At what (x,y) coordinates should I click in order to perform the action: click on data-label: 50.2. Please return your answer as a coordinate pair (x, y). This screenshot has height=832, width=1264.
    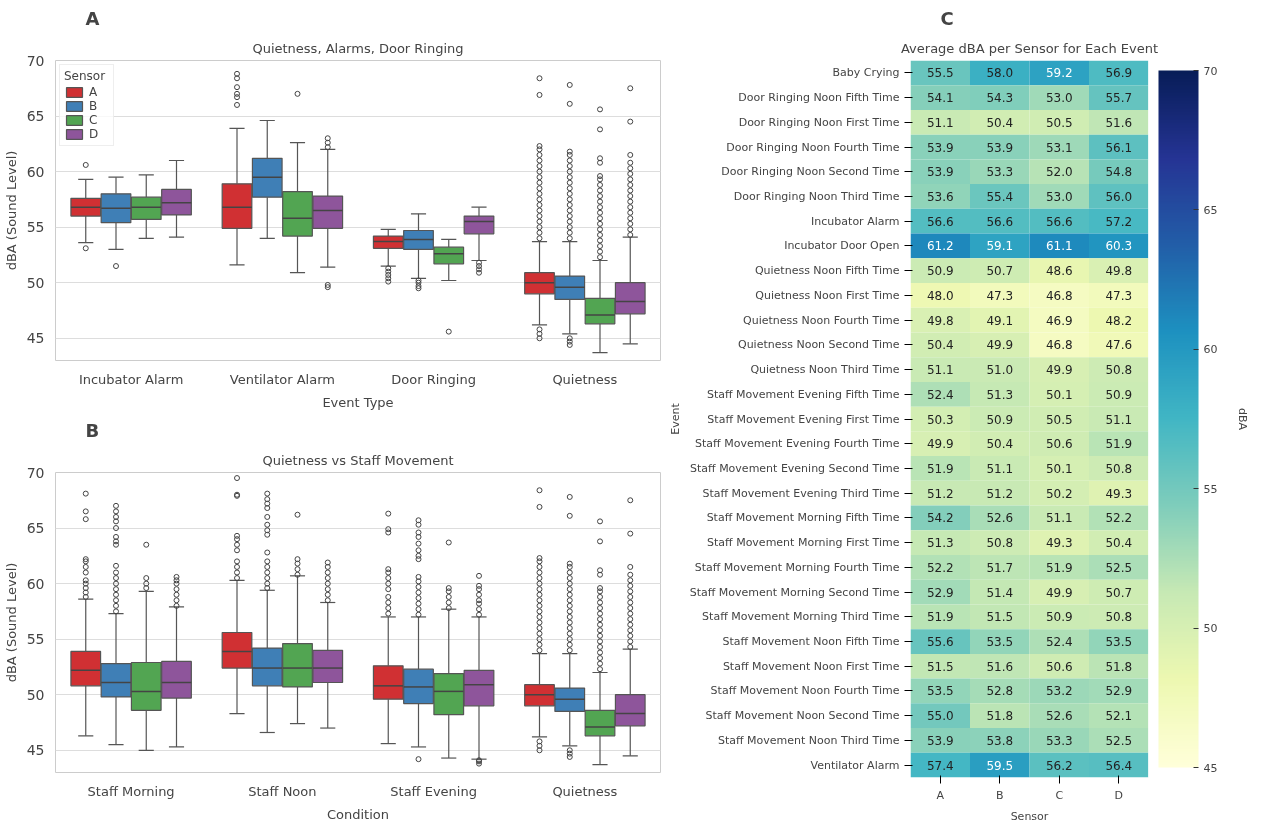
    Looking at the image, I should click on (1059, 493).